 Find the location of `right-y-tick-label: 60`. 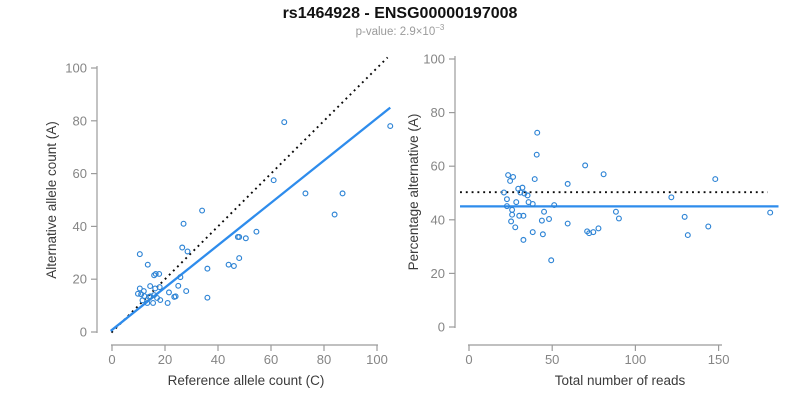

right-y-tick-label: 60 is located at coordinates (438, 166).